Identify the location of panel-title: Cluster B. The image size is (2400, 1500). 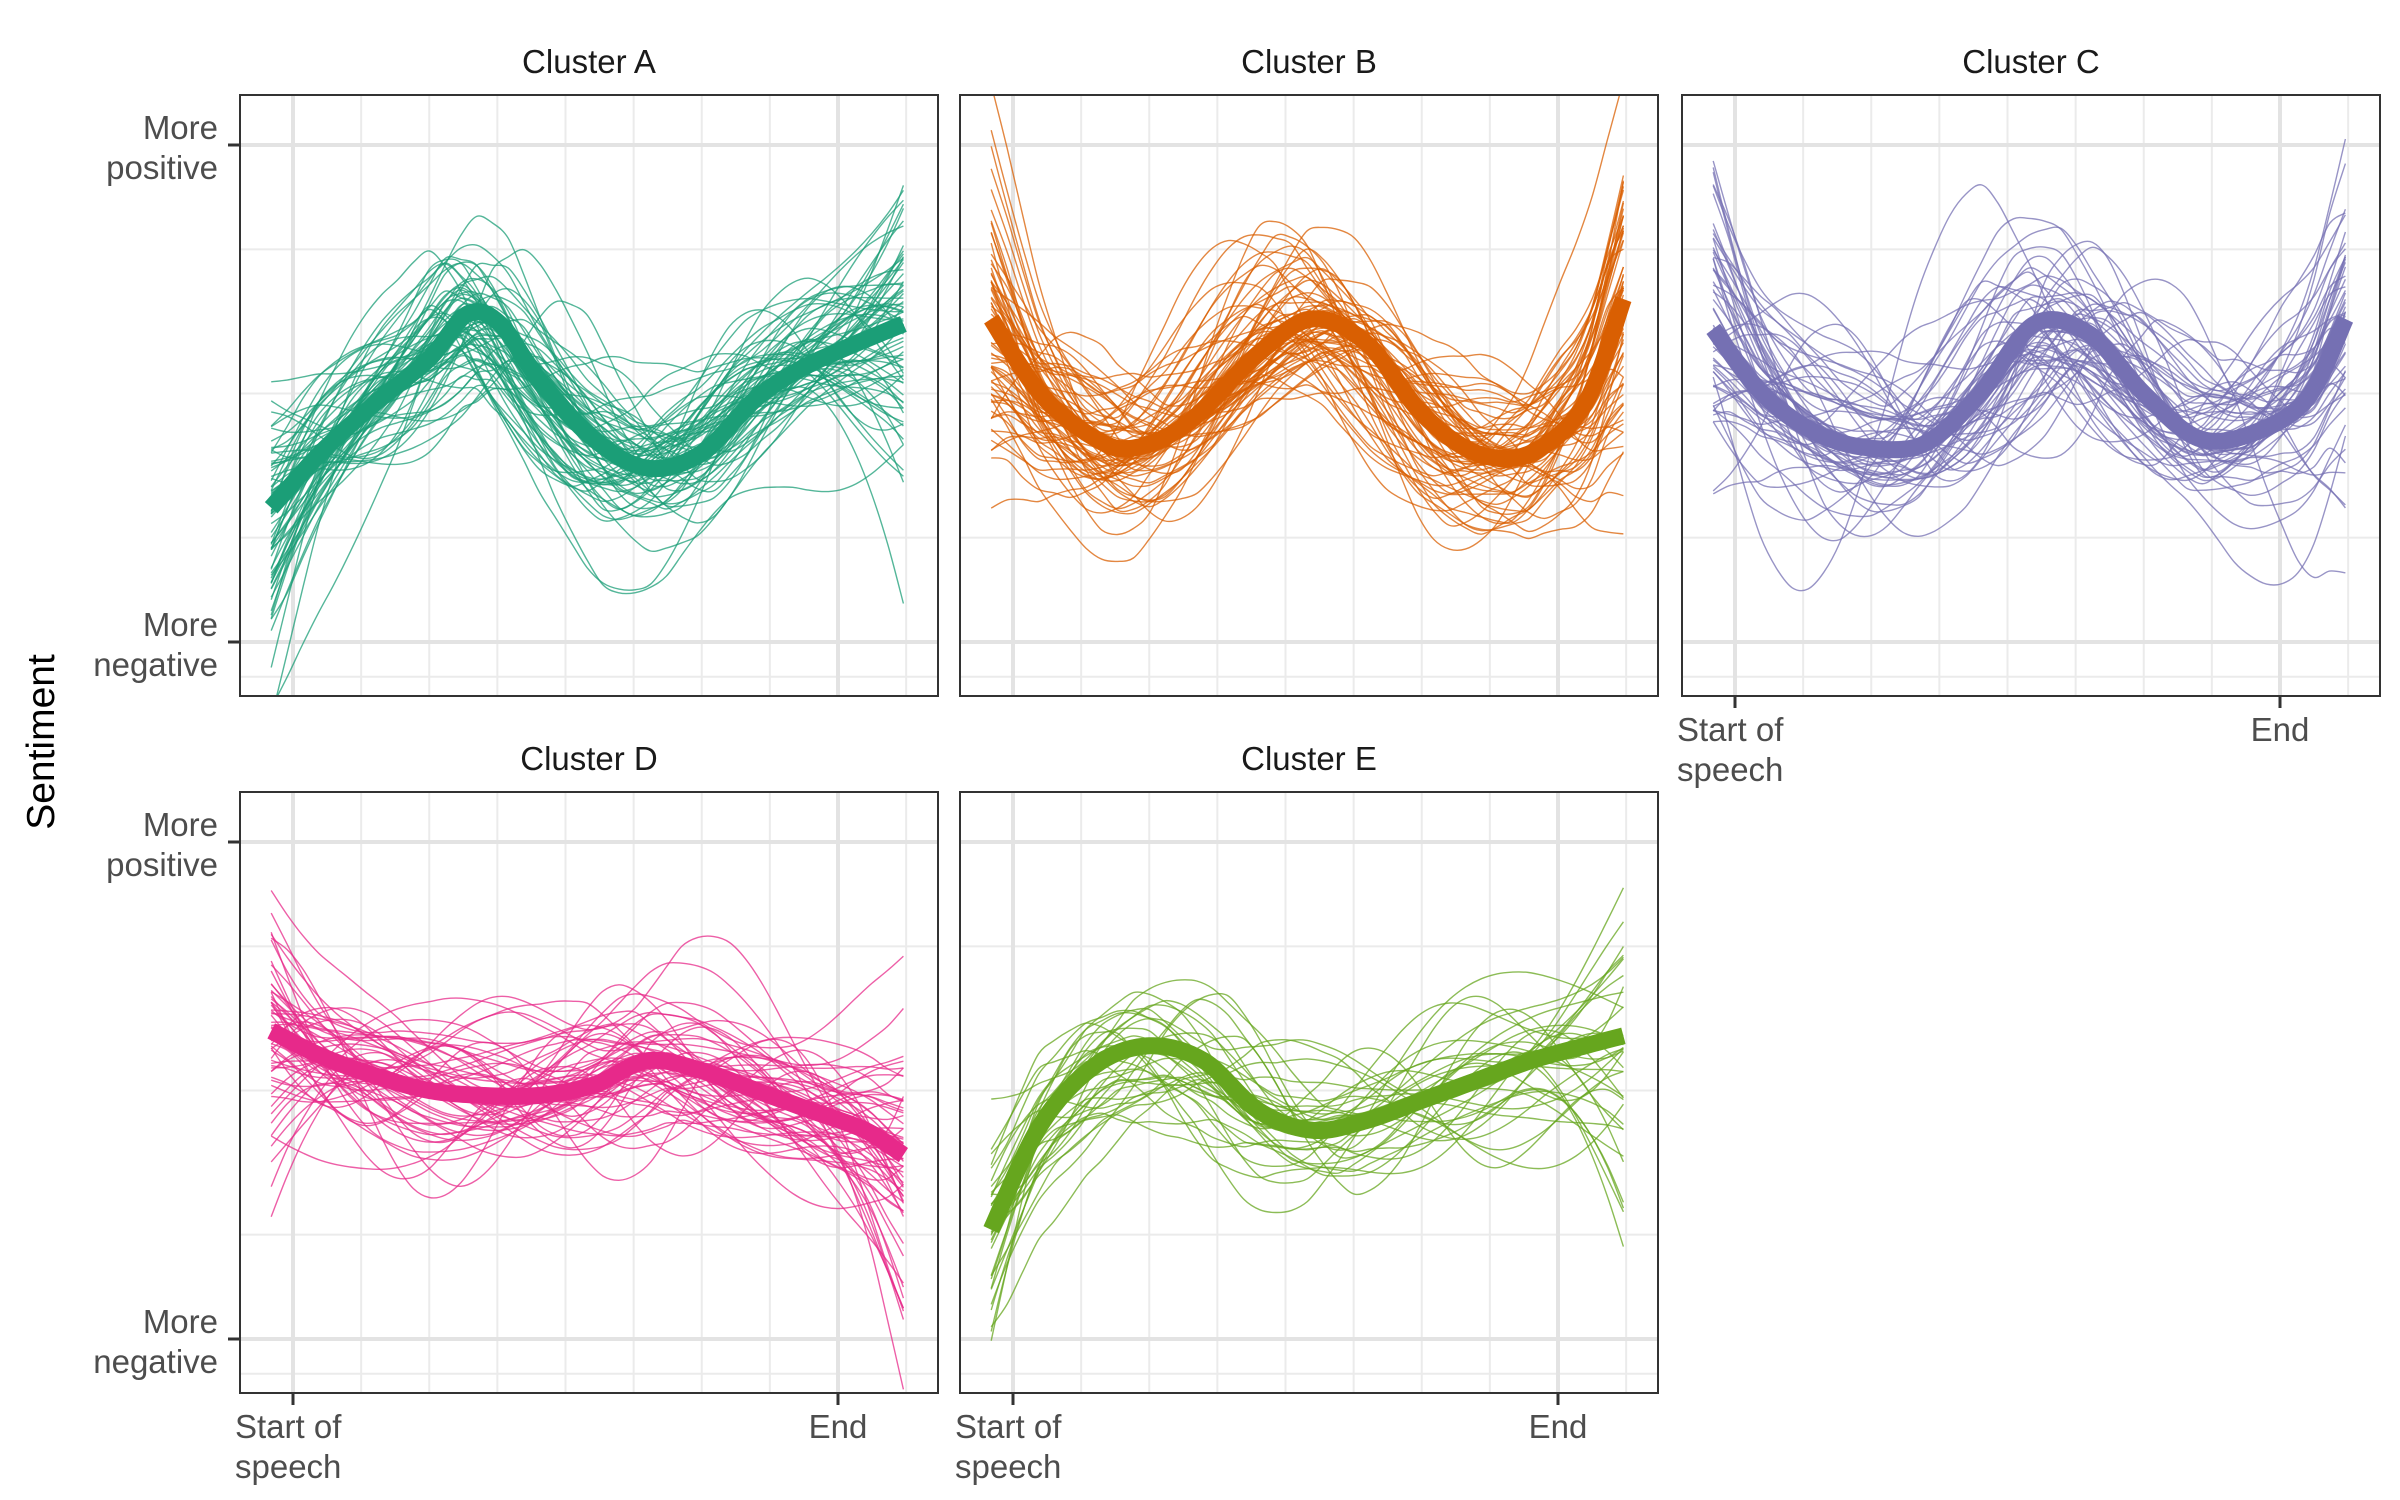
(1309, 61).